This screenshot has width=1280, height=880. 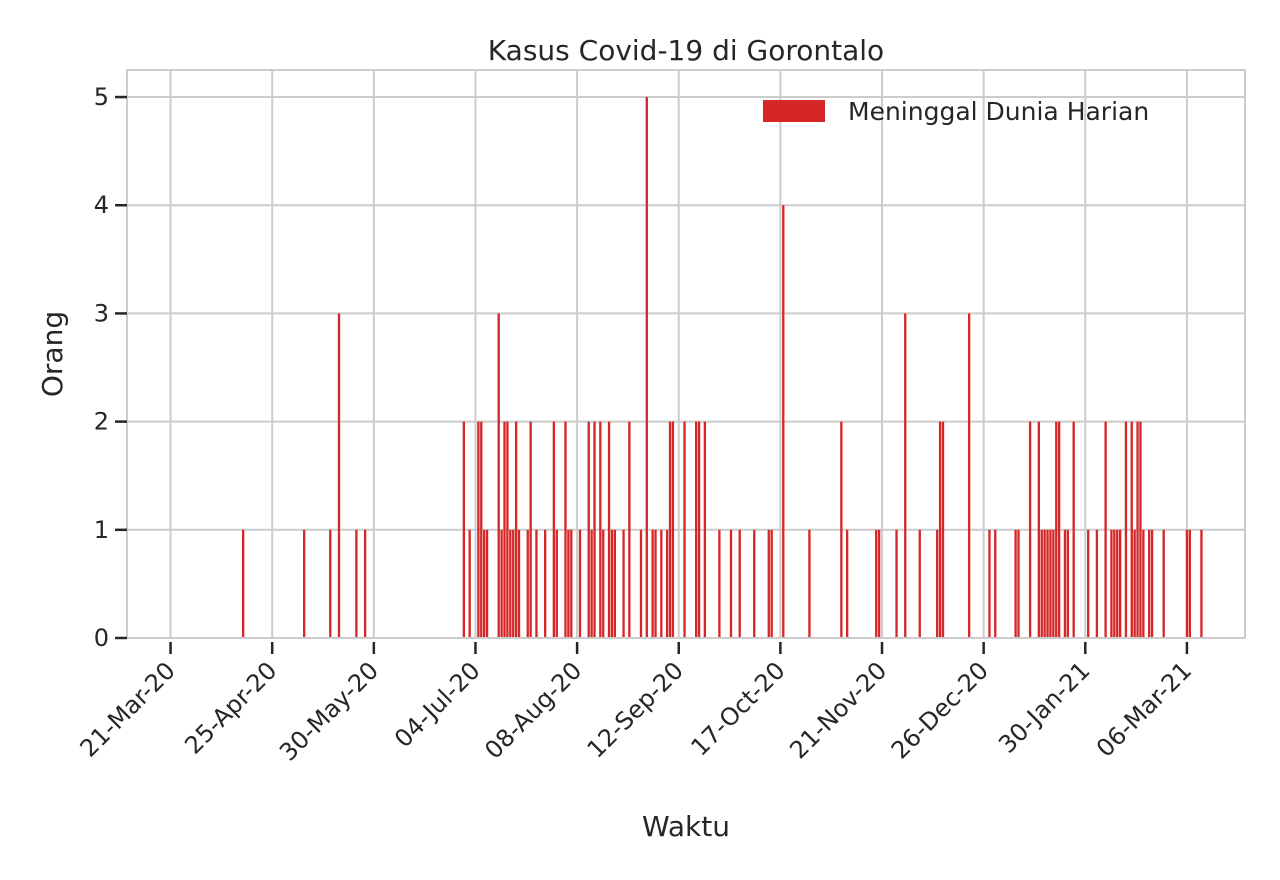 I want to click on y-tick-label: 0, so click(x=101, y=638).